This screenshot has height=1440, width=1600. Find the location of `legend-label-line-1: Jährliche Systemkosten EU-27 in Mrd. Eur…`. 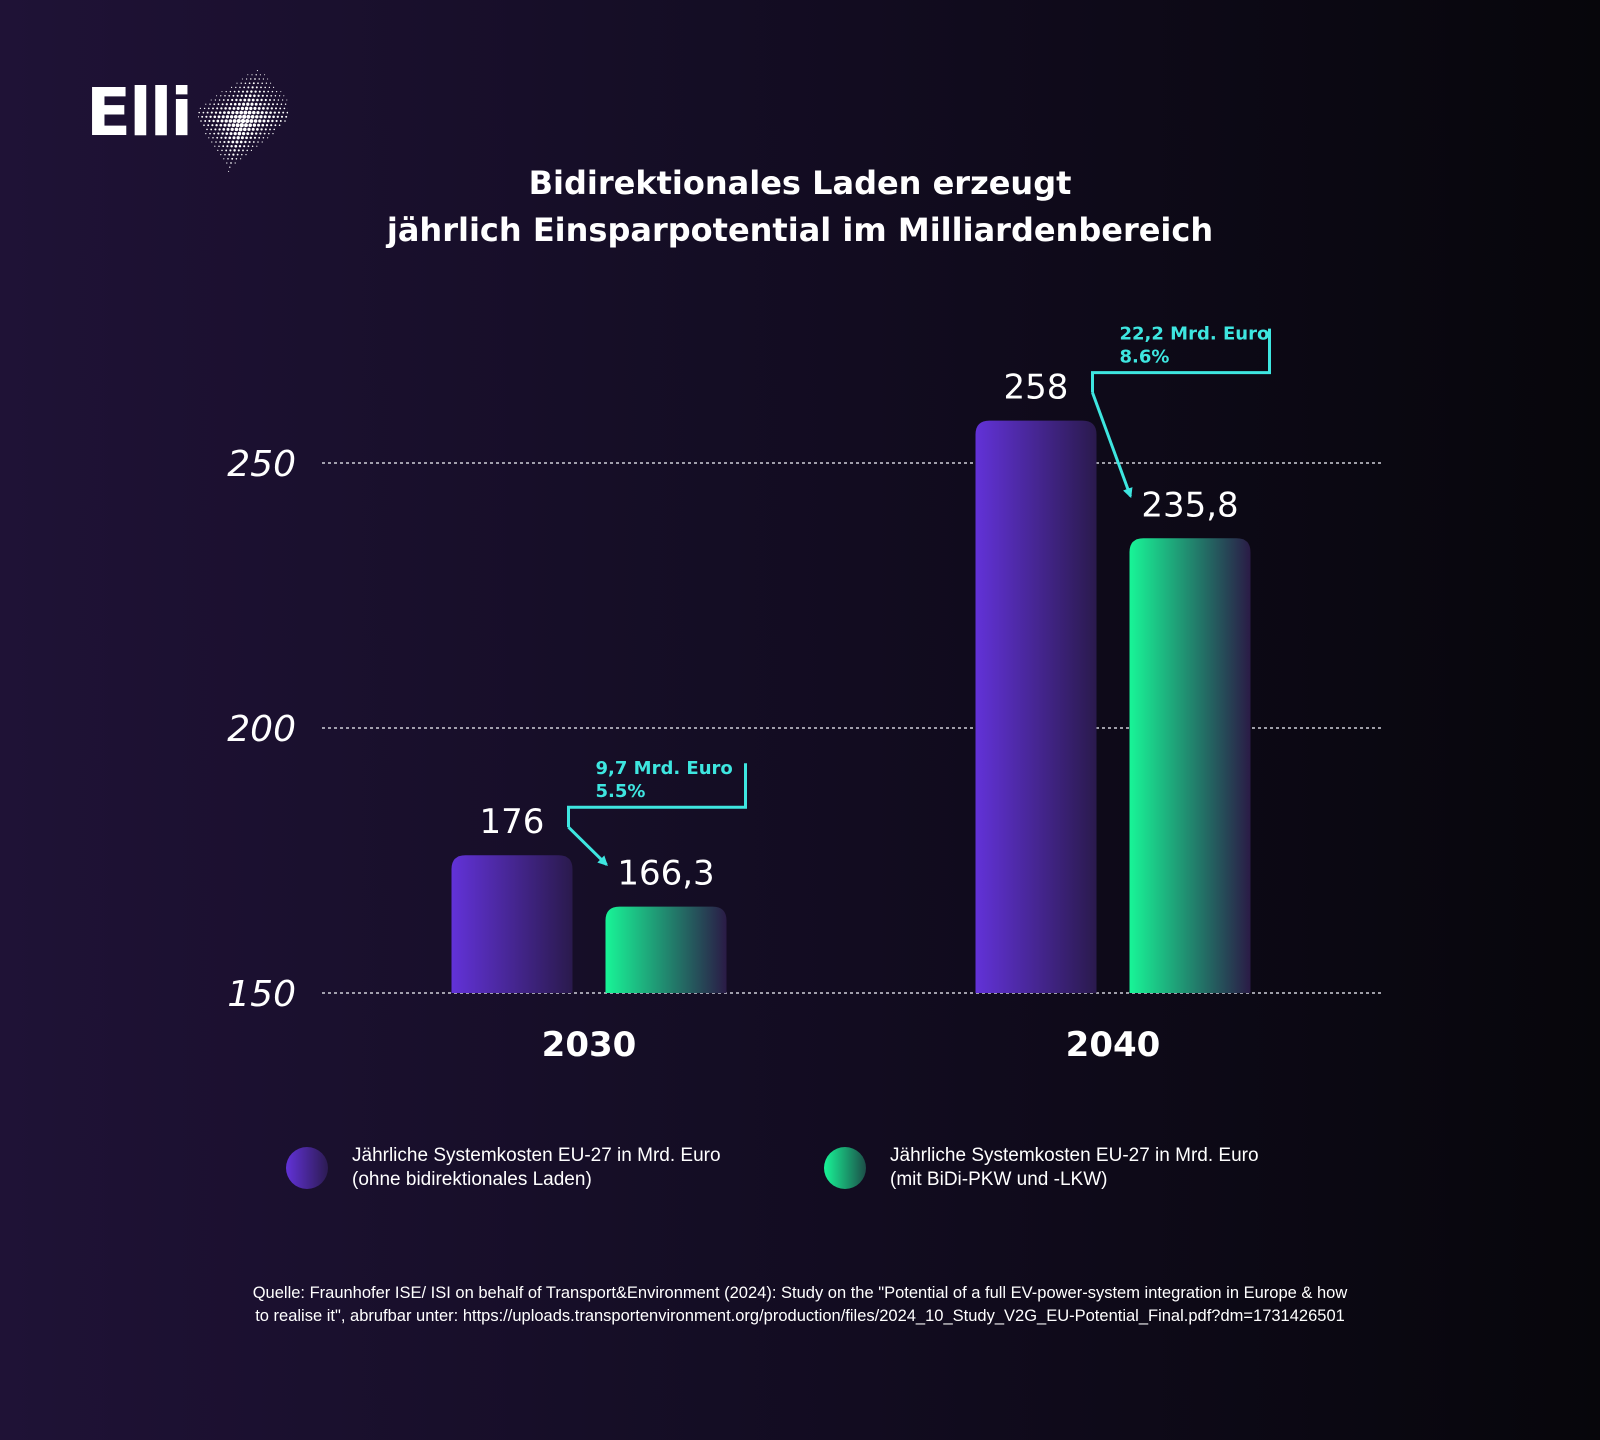

legend-label-line-1: Jährliche Systemkosten EU-27 in Mrd. Eur… is located at coordinates (536, 1155).